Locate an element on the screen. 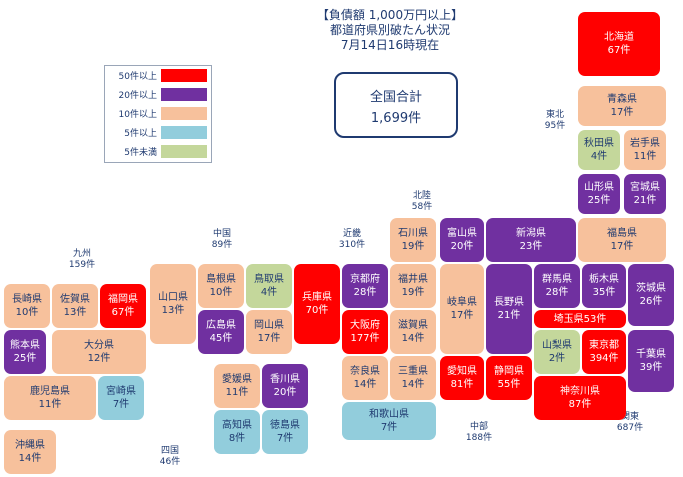 This screenshot has width=683, height=477. prefecture-fukui: 福井県 19件 is located at coordinates (413, 286).